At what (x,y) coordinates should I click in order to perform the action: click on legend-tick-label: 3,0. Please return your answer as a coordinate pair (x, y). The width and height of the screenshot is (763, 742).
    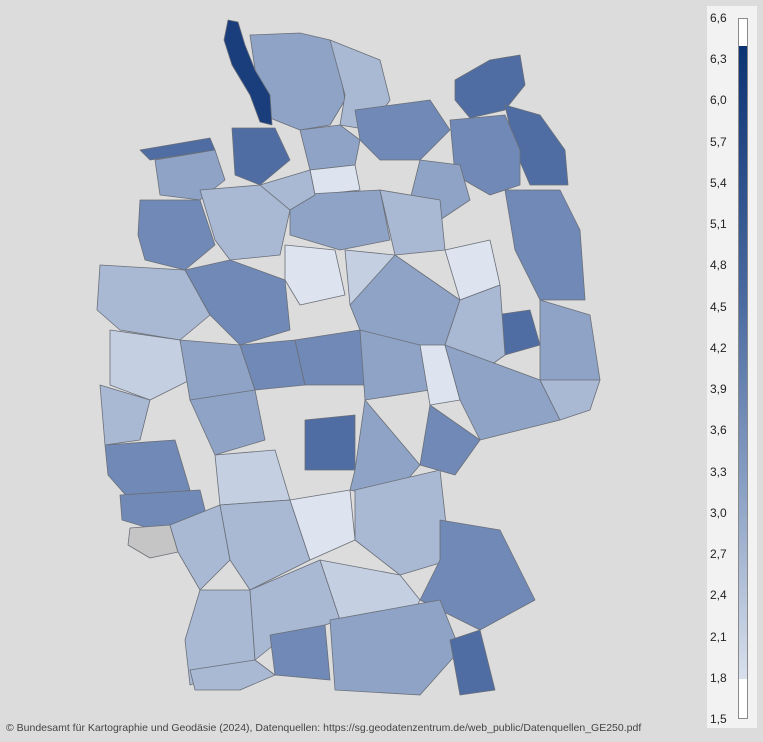
    Looking at the image, I should click on (718, 512).